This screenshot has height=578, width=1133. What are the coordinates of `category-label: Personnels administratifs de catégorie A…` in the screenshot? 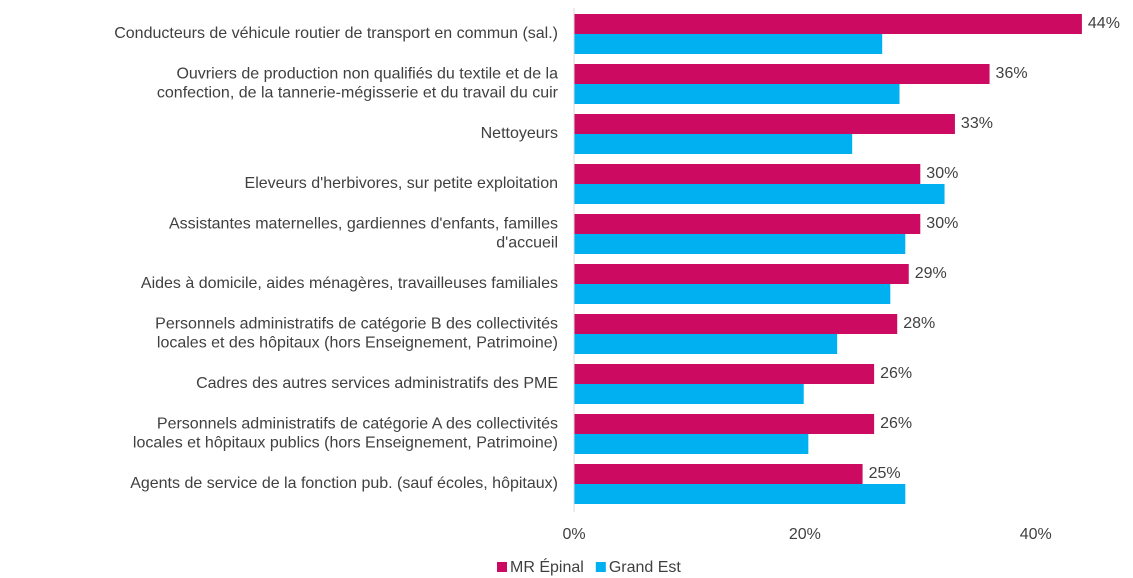 It's located at (345, 434).